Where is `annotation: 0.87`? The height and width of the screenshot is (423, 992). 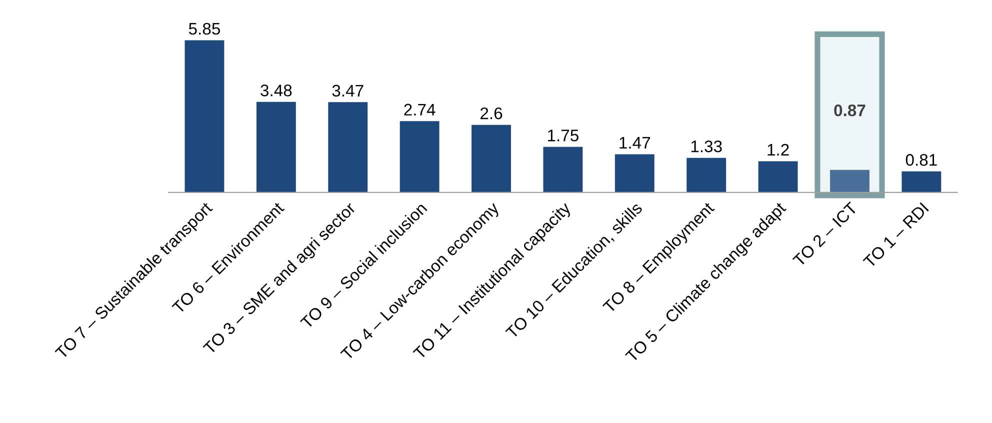 annotation: 0.87 is located at coordinates (850, 110).